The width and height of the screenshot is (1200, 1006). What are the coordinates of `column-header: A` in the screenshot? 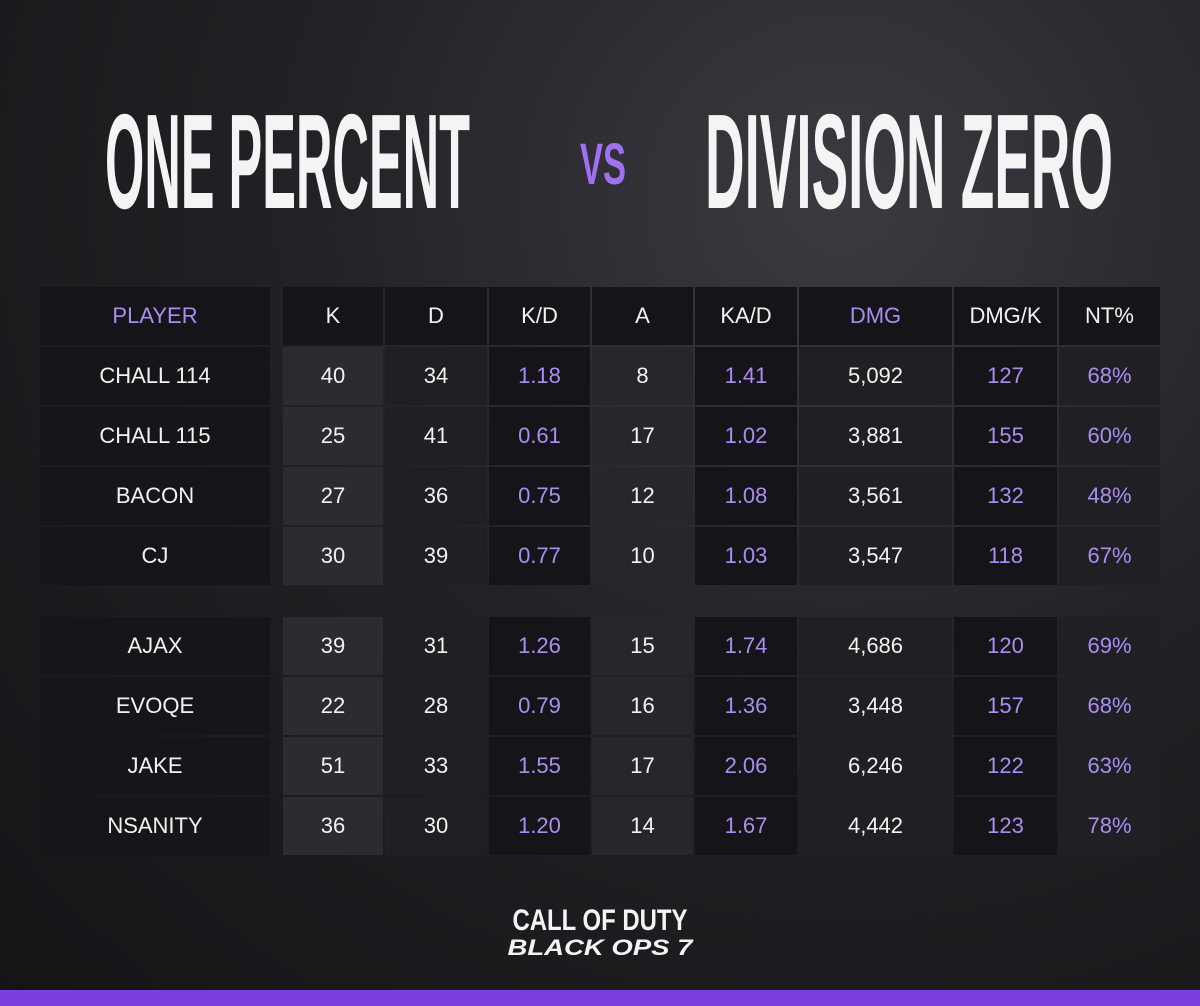 It's located at (642, 316).